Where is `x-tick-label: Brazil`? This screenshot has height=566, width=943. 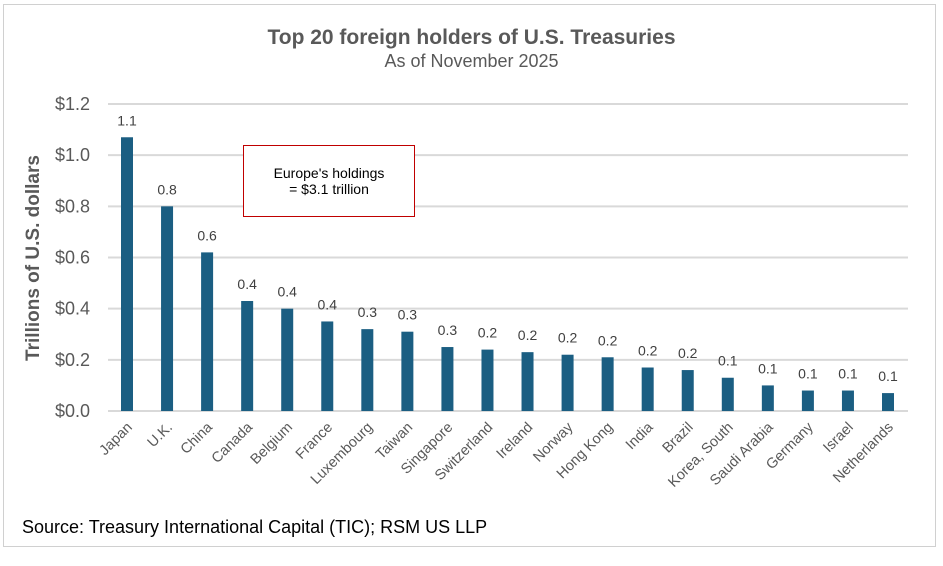 x-tick-label: Brazil is located at coordinates (678, 438).